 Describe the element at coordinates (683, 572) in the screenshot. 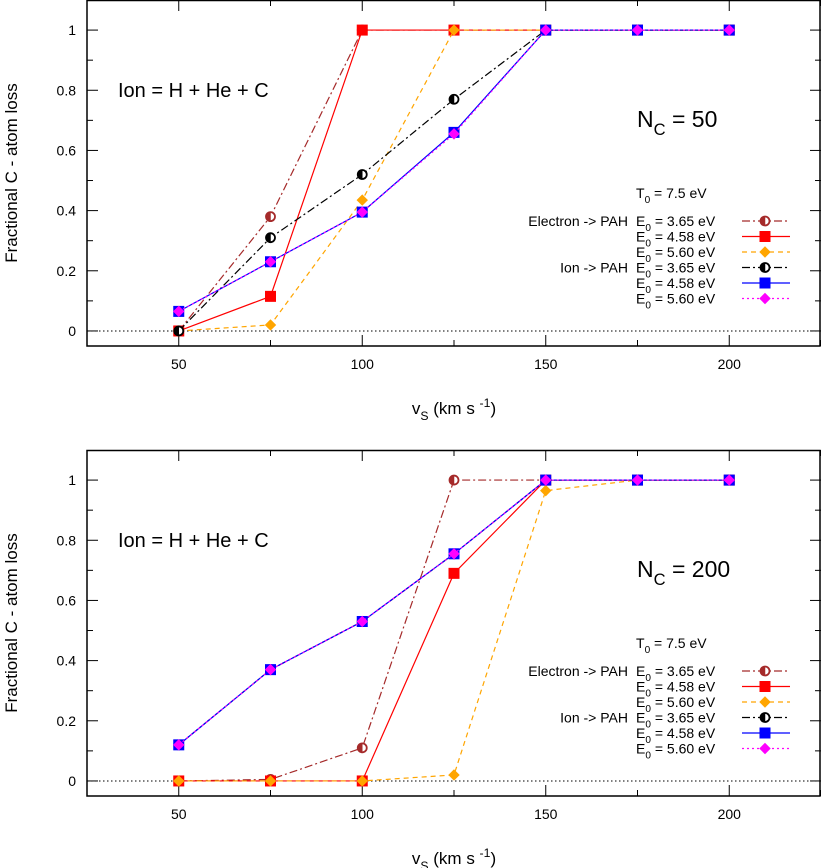

I see `annotation-nc: NC = 200` at that location.